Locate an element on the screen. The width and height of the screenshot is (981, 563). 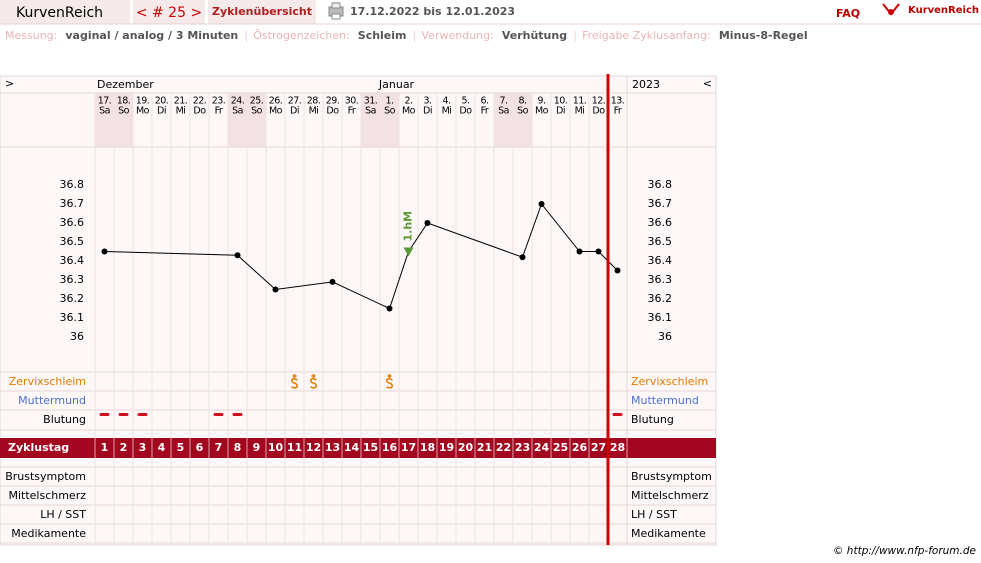
y-tick-label: 36.1 is located at coordinates (660, 317).